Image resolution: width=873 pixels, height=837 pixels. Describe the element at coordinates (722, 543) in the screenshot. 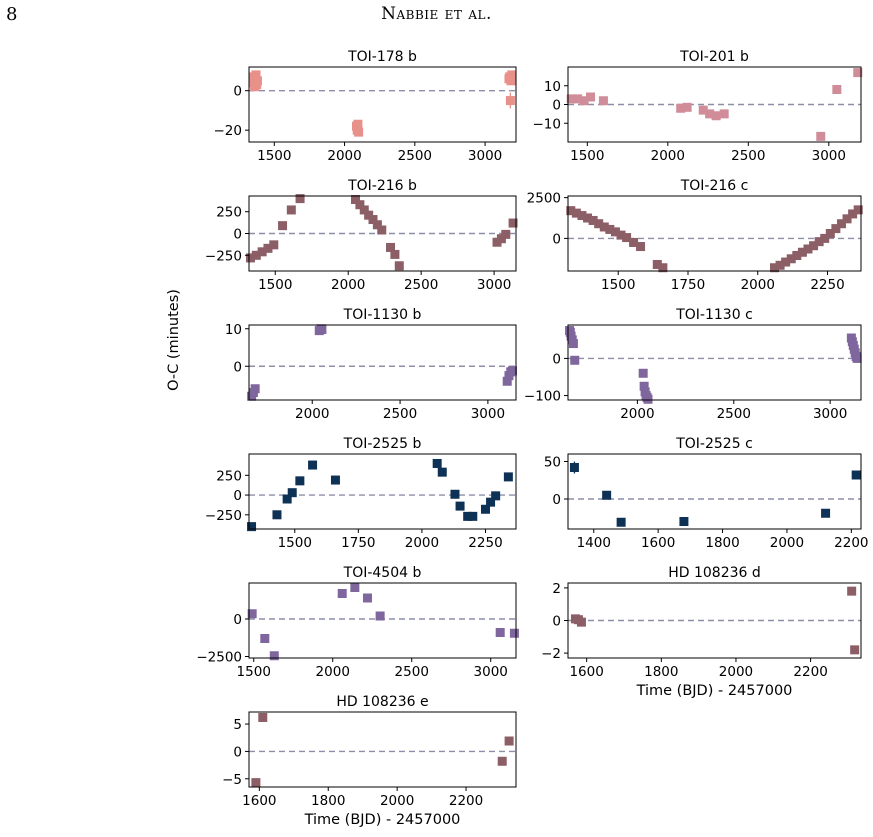

I see `x-tick-label: 1800` at that location.